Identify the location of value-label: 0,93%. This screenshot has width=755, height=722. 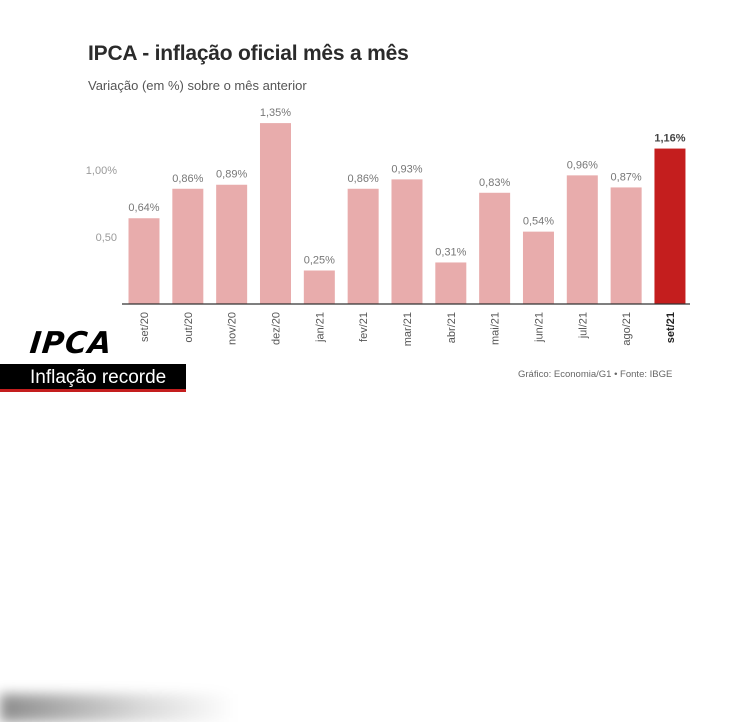
(406, 169).